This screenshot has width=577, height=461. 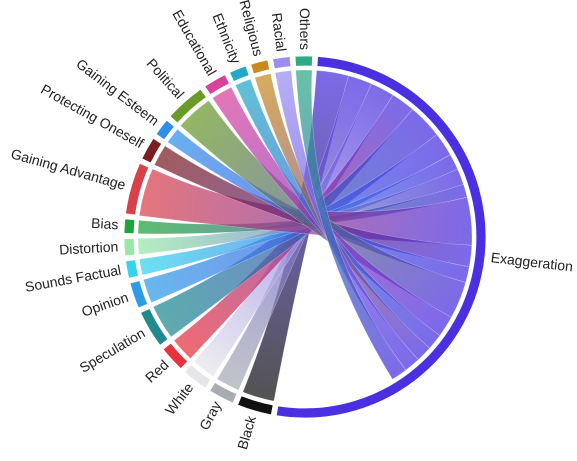 I want to click on ribbon-exaggeration-others, so click(x=351, y=224).